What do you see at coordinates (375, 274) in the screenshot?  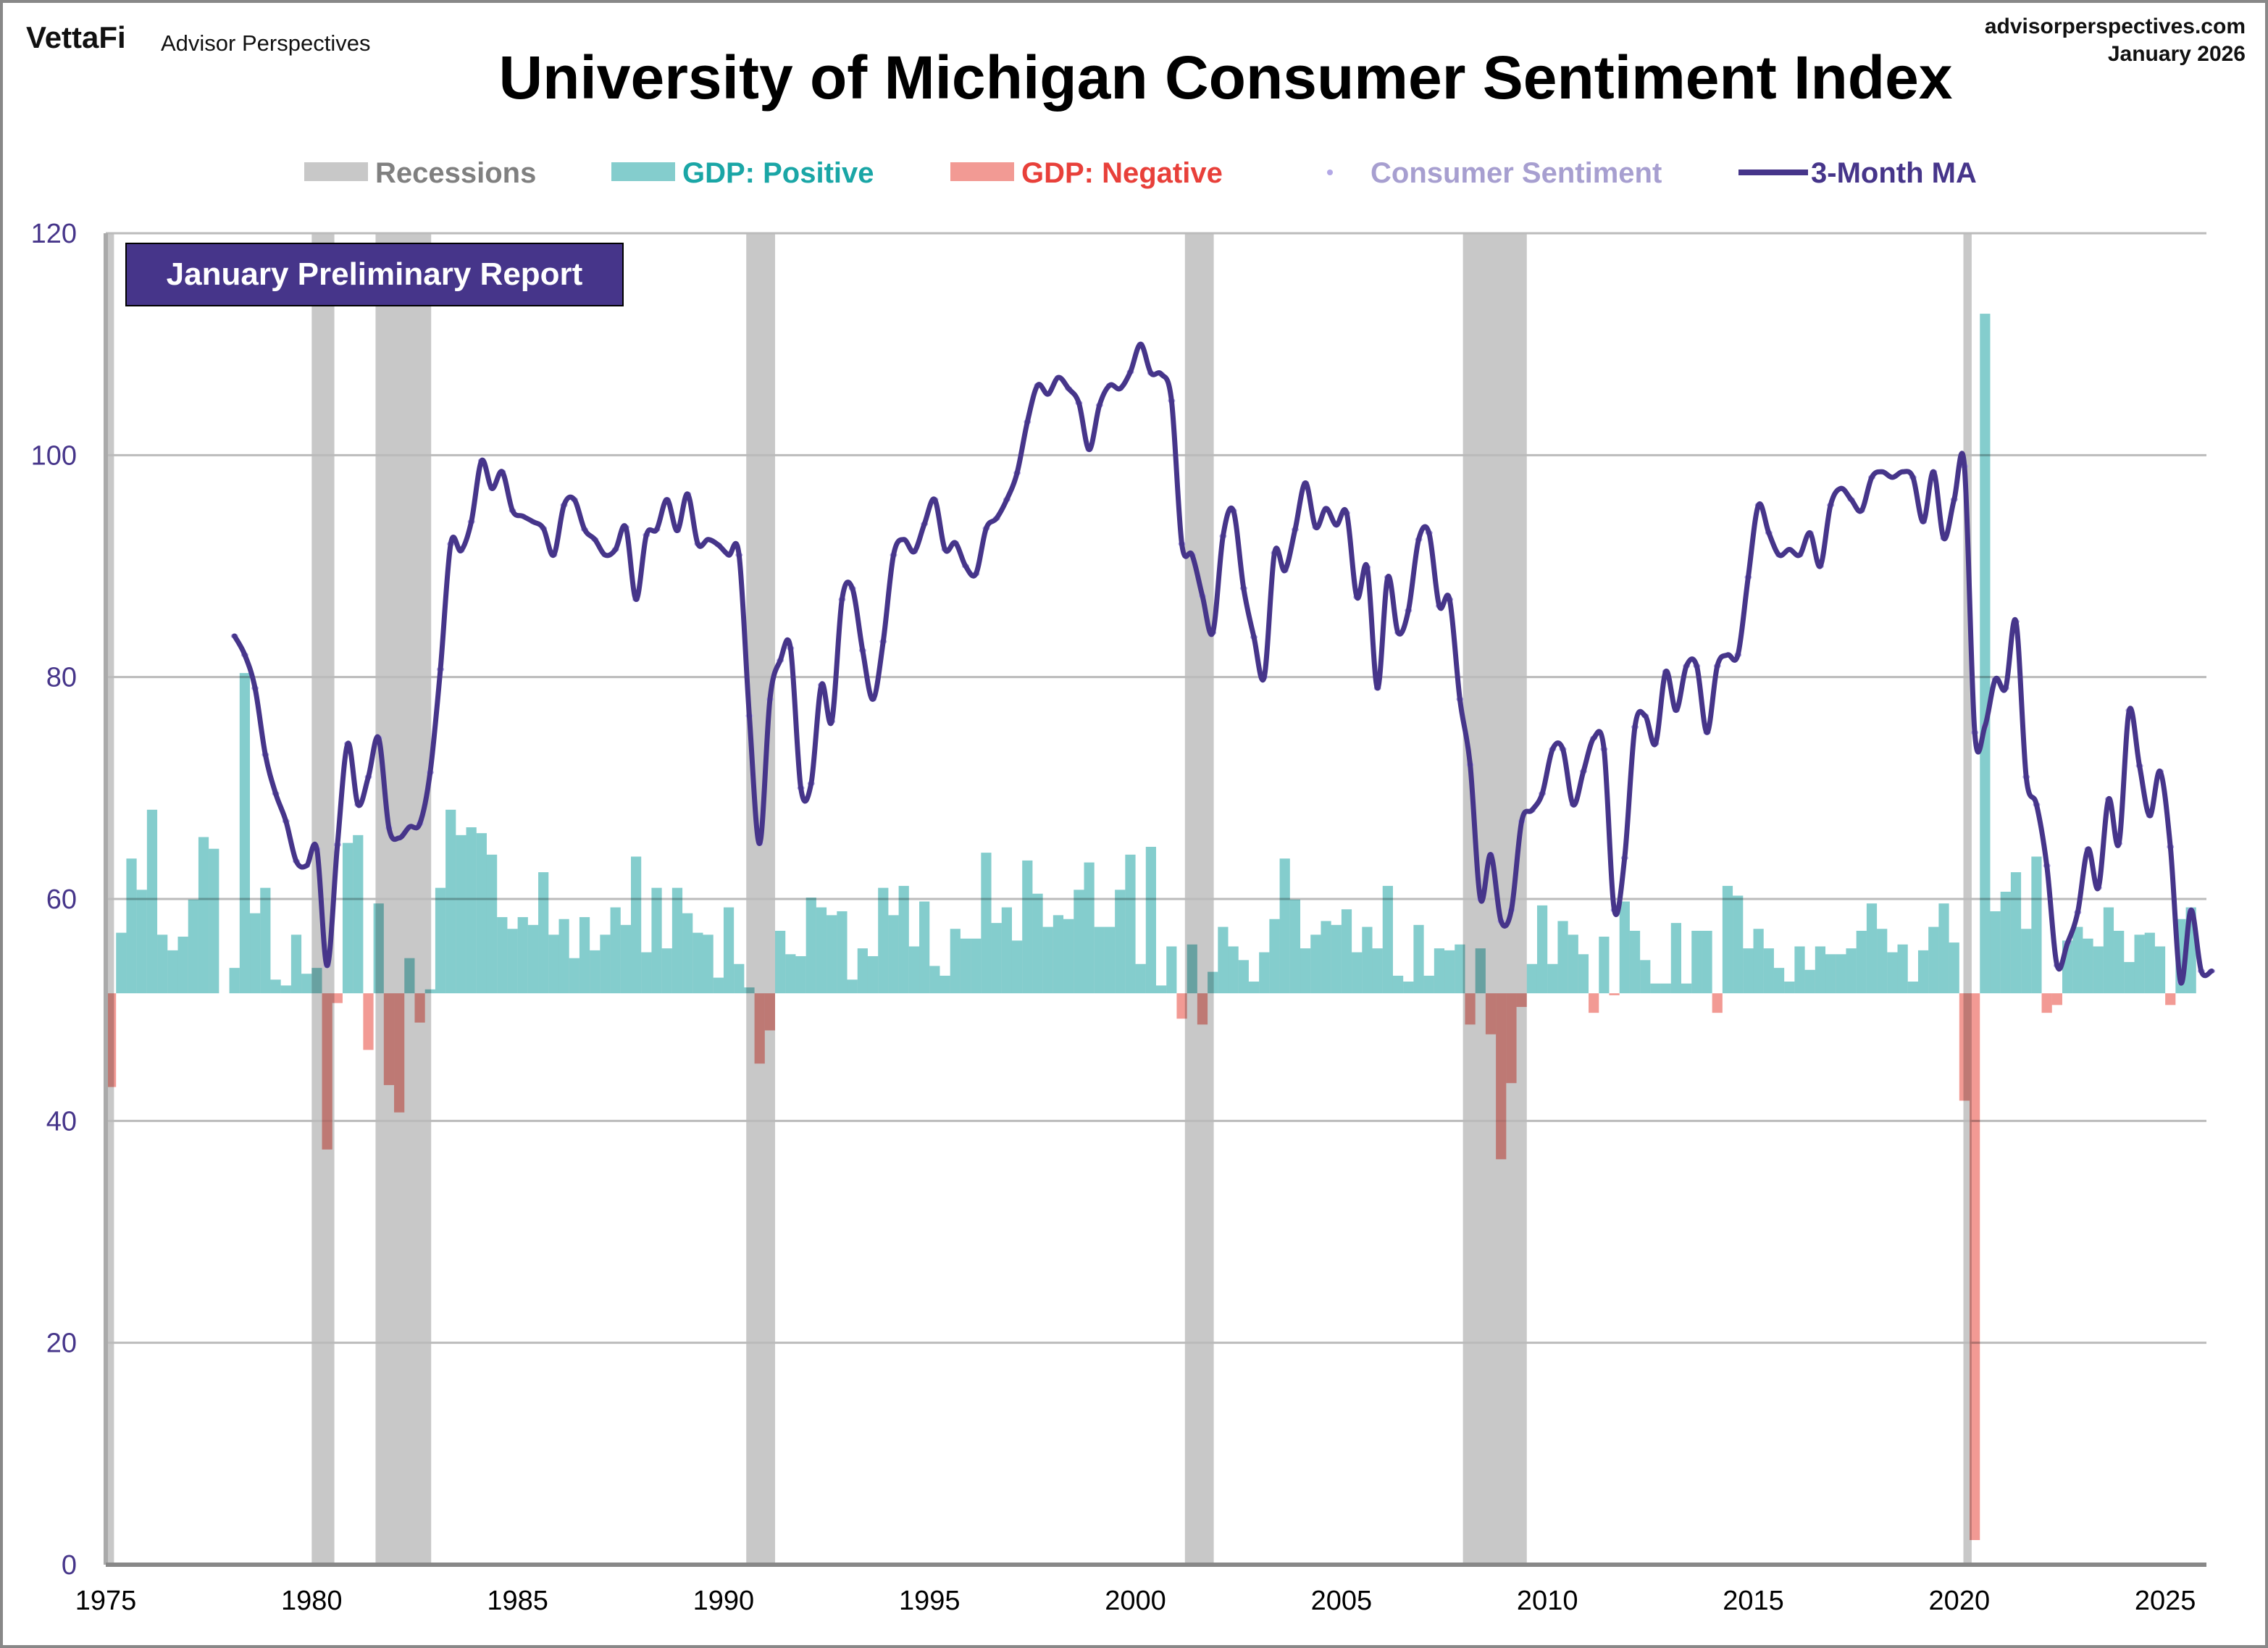 I see `report-badge: January Preliminary Report` at bounding box center [375, 274].